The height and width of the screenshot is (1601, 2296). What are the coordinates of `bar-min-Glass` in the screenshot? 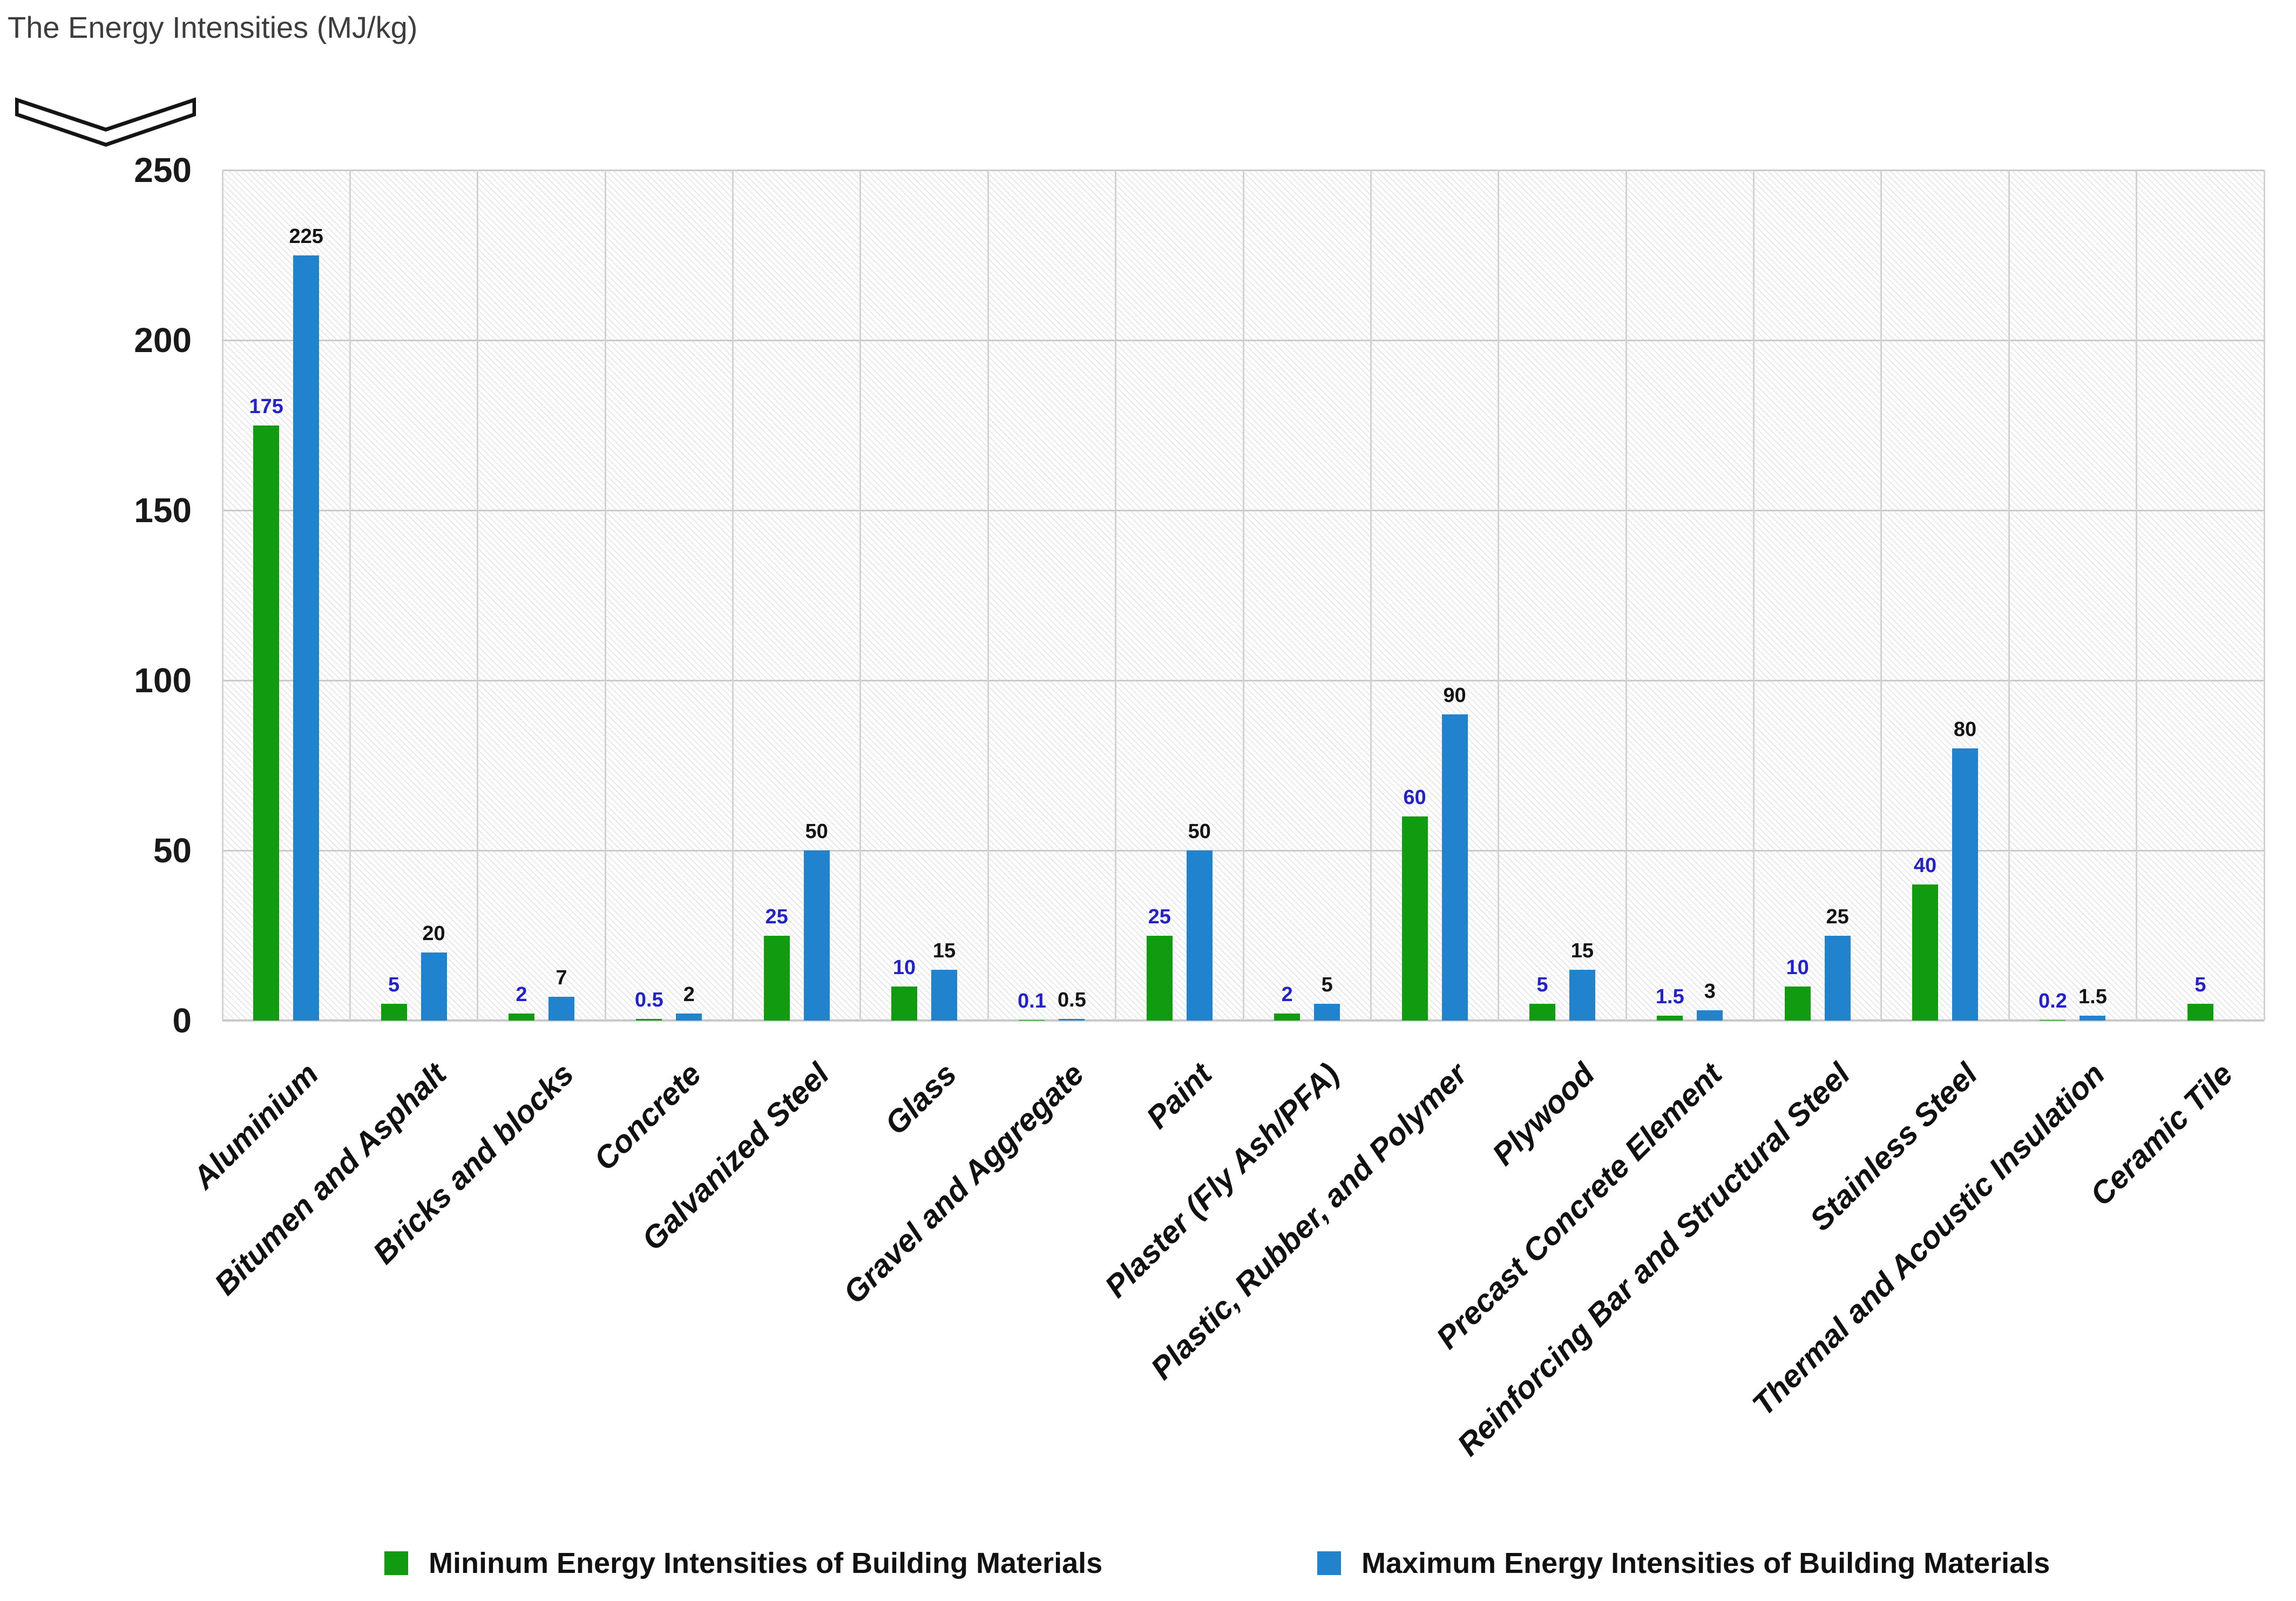 It's located at (904, 1004).